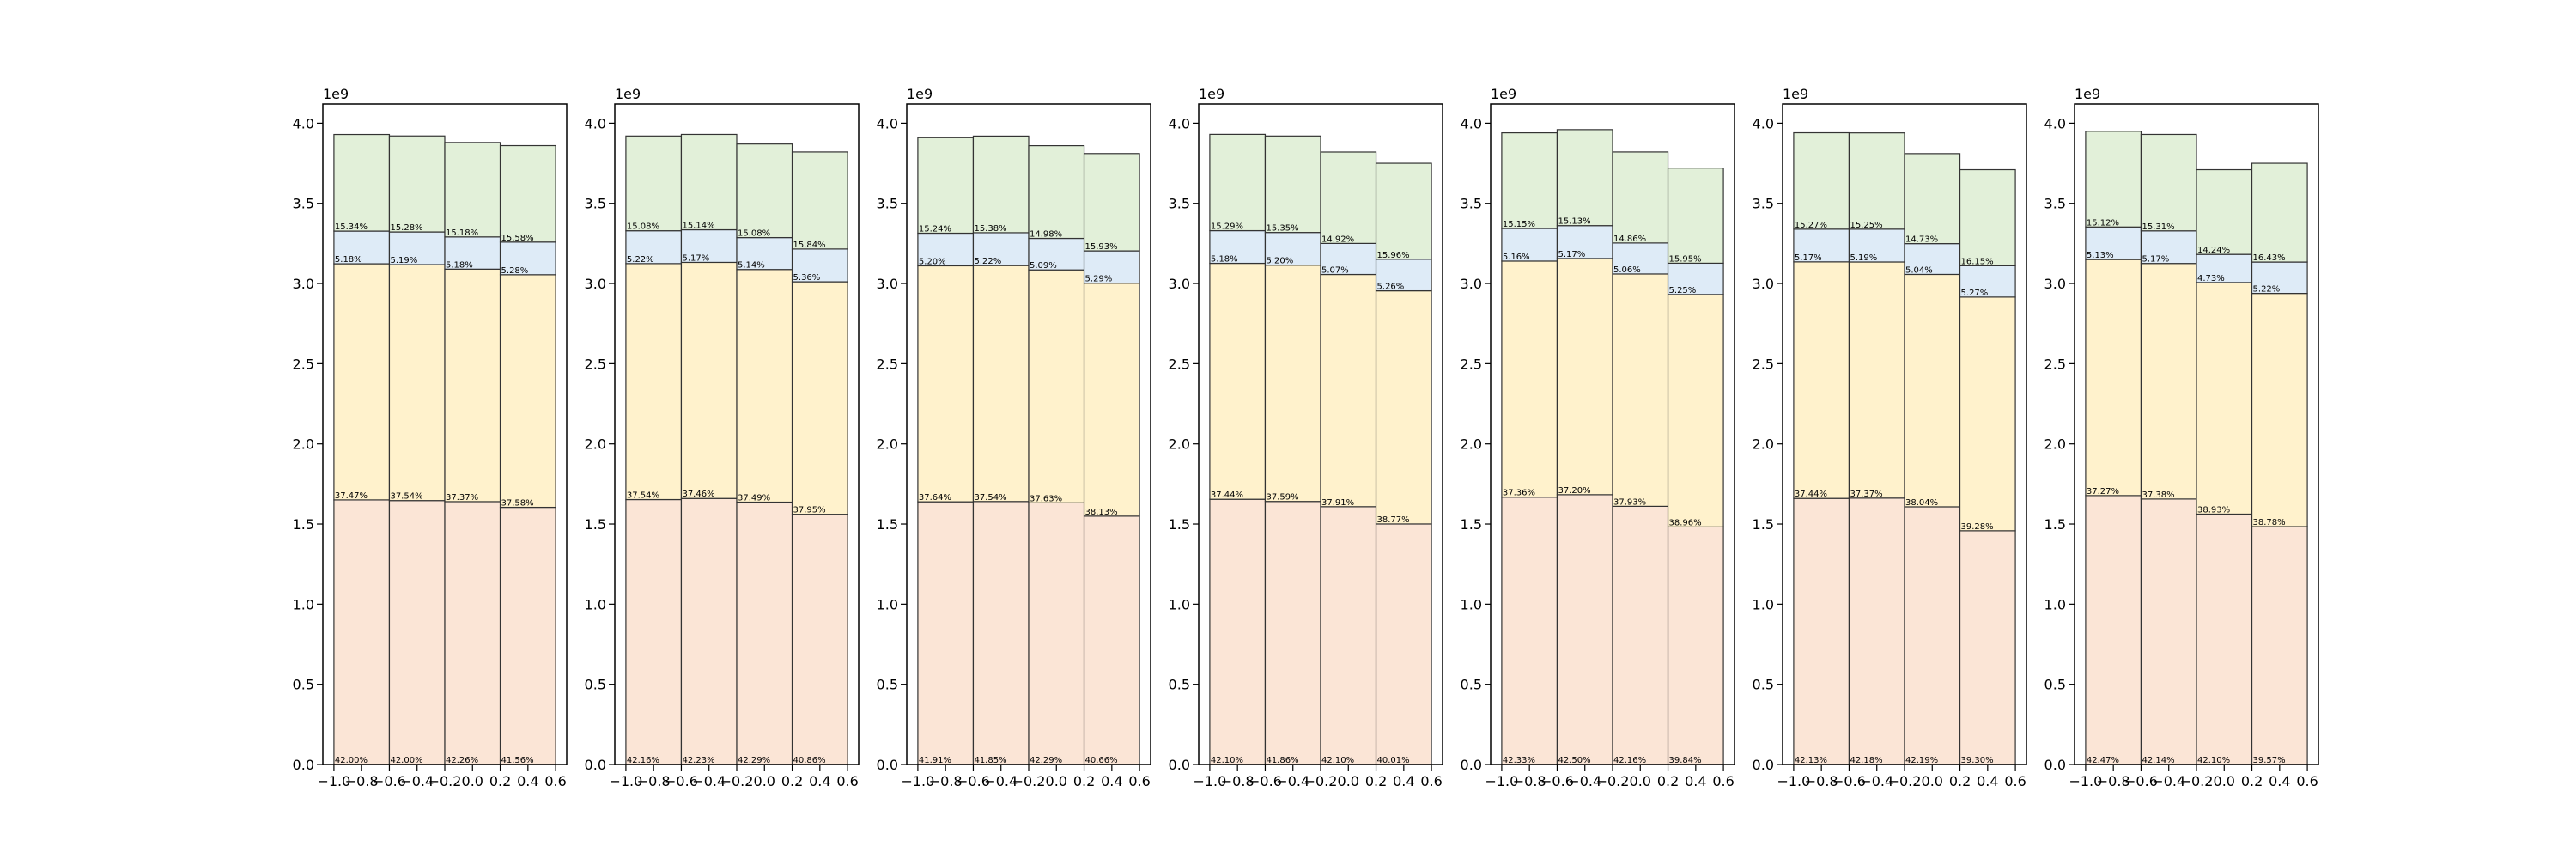 This screenshot has width=2576, height=859. Describe the element at coordinates (698, 760) in the screenshot. I see `segment-percent-label: 42.23%` at that location.